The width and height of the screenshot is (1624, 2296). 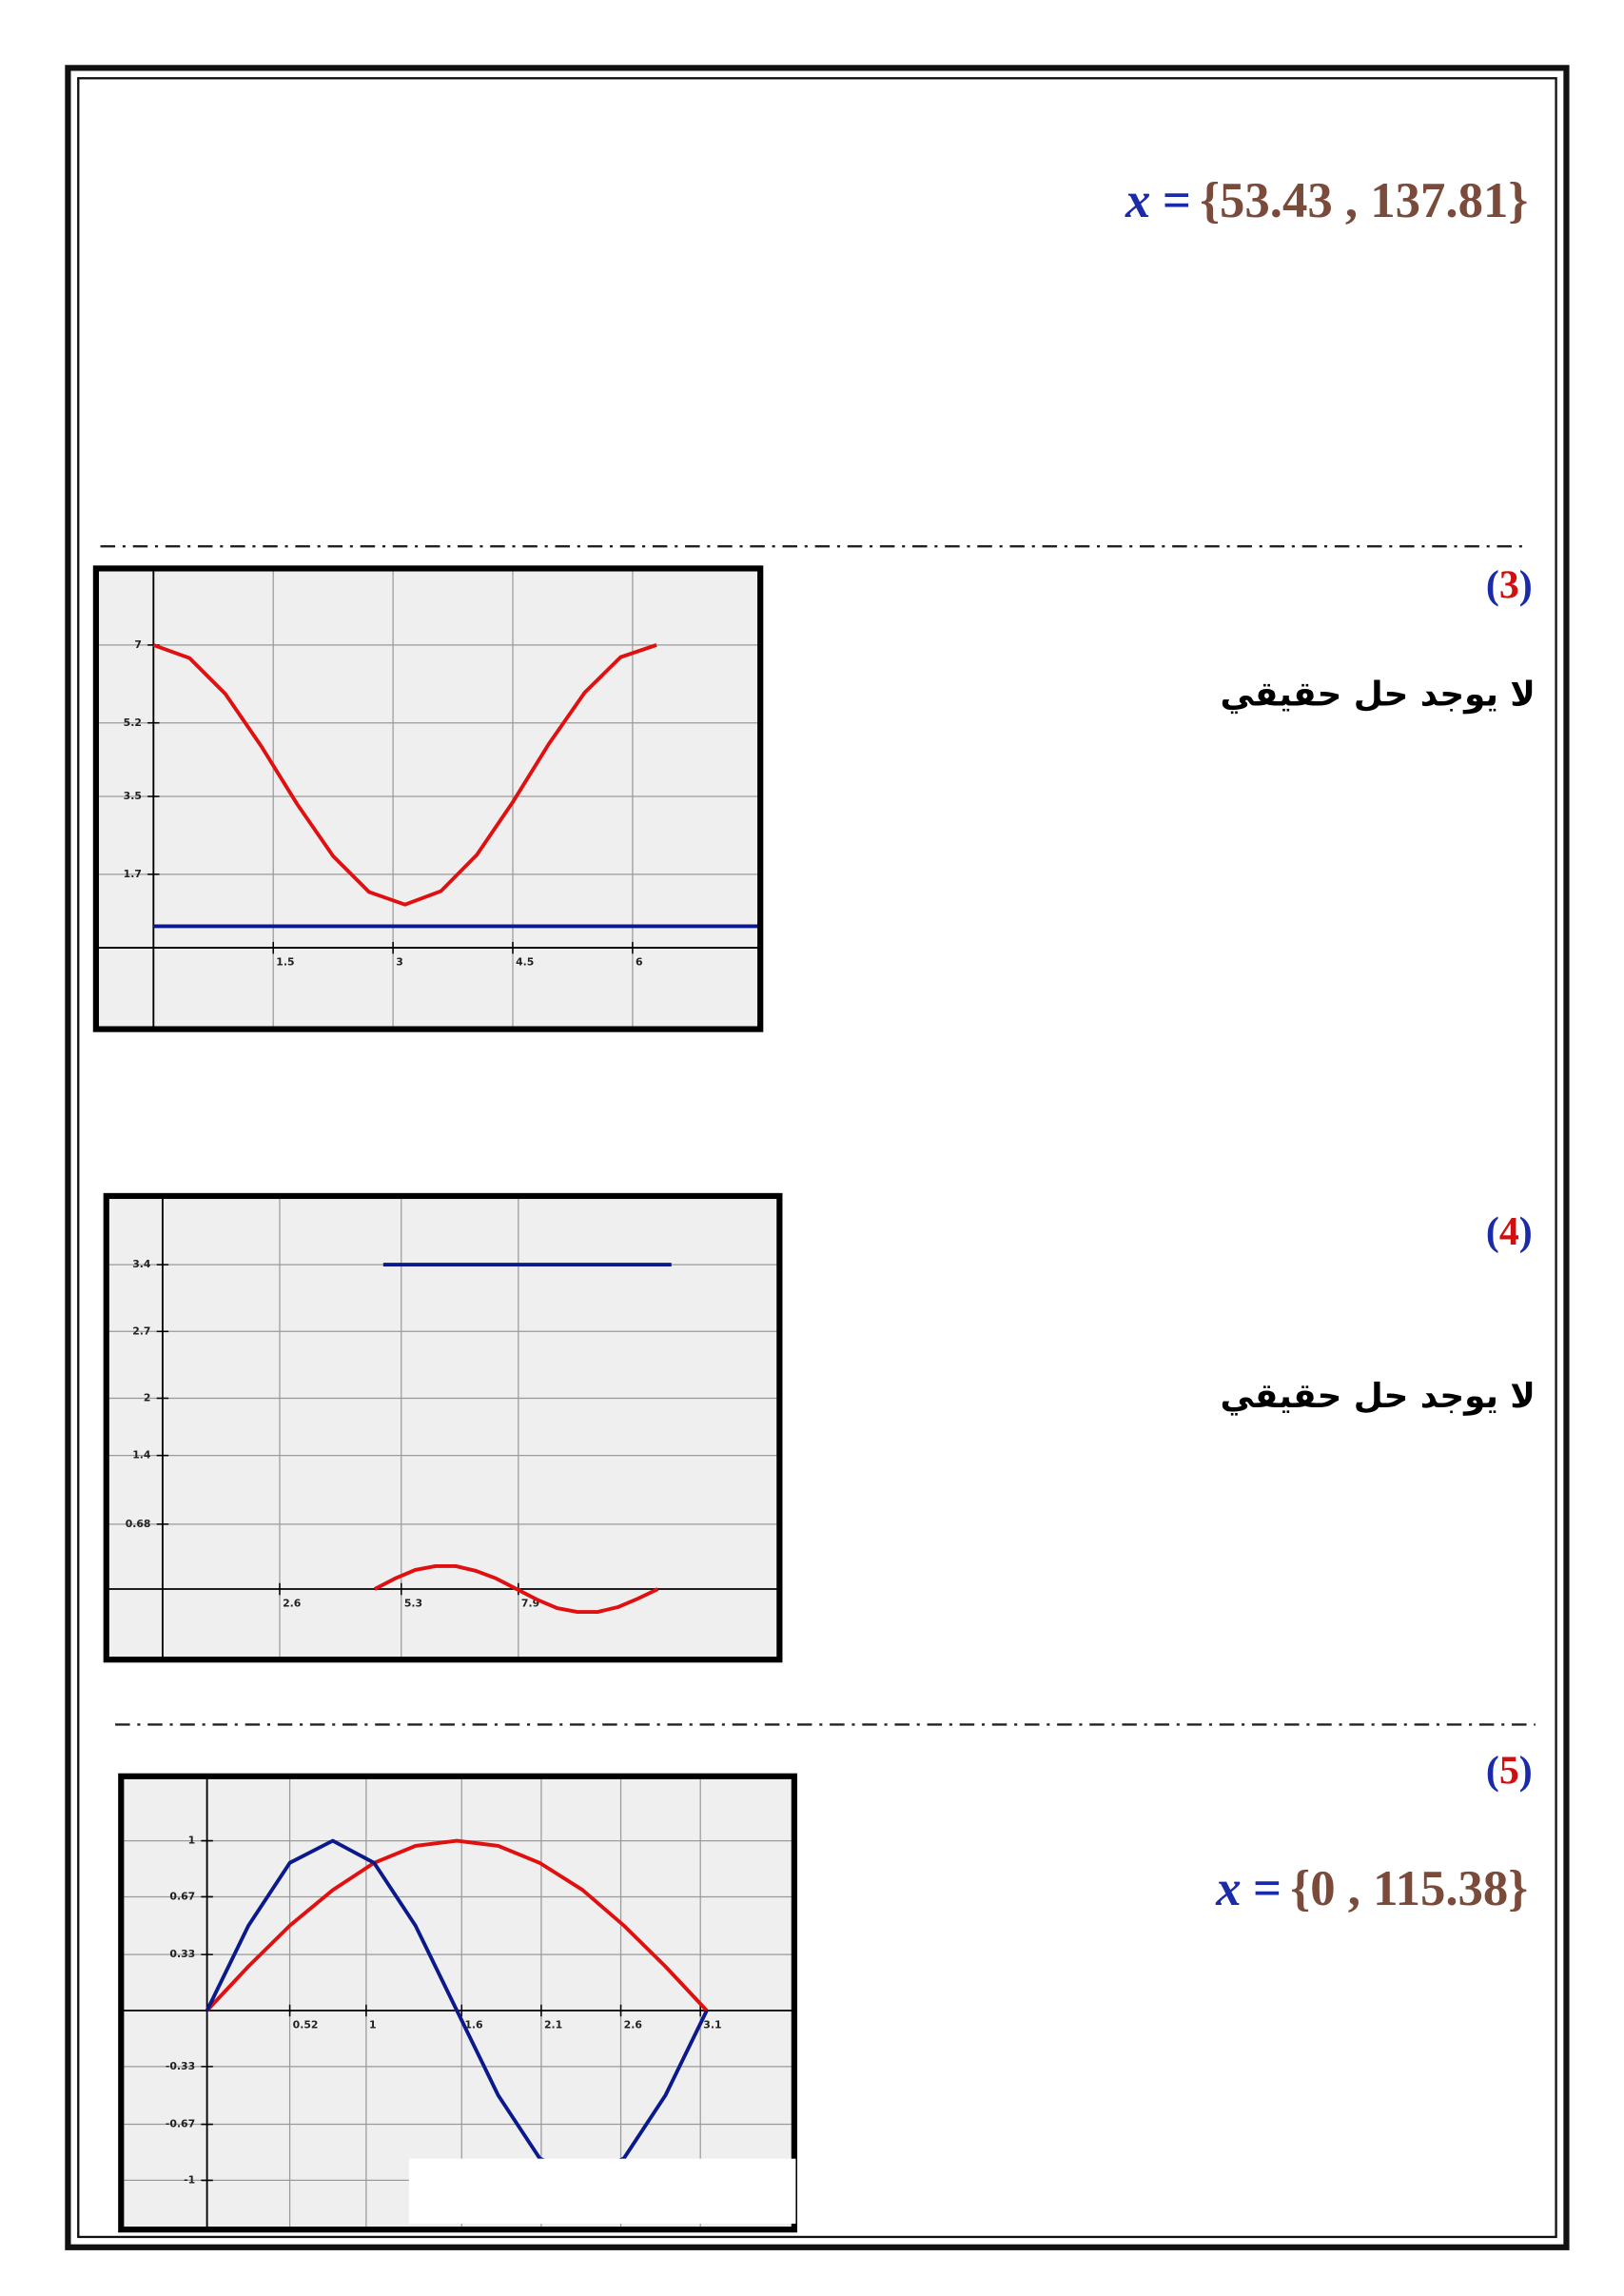 I want to click on number: 5, so click(x=1509, y=1772).